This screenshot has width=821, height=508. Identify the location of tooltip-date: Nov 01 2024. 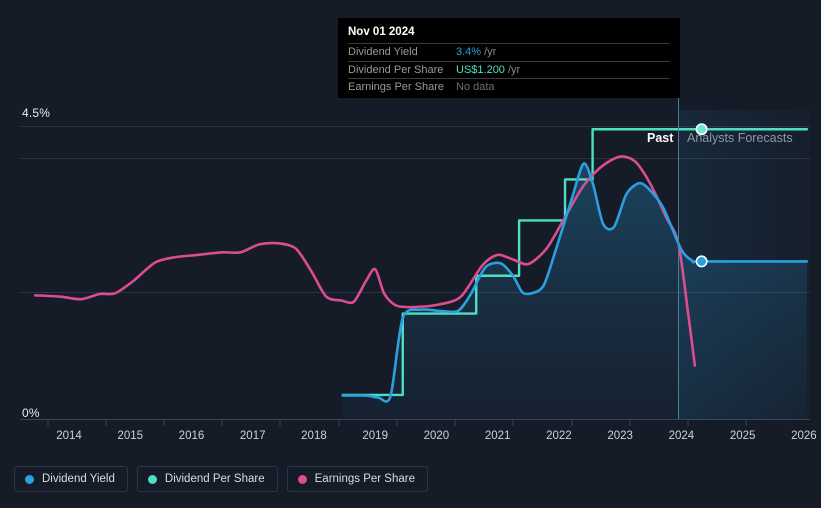
(381, 32).